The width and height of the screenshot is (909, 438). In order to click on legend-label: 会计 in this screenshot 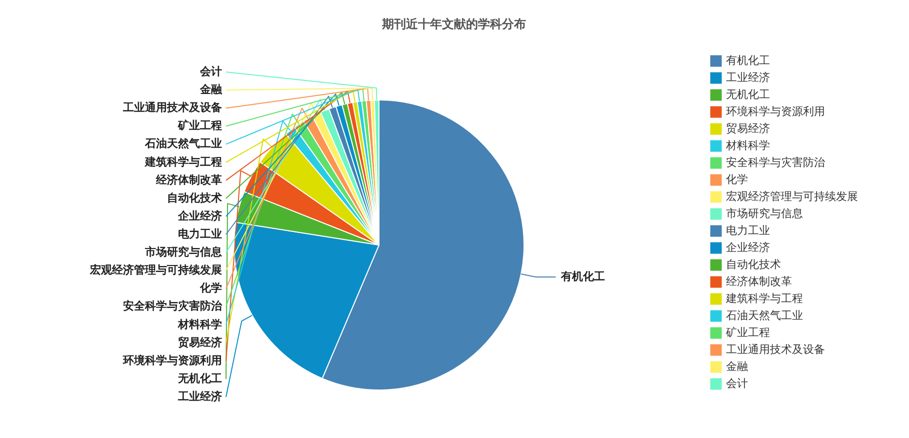, I will do `click(737, 383)`.